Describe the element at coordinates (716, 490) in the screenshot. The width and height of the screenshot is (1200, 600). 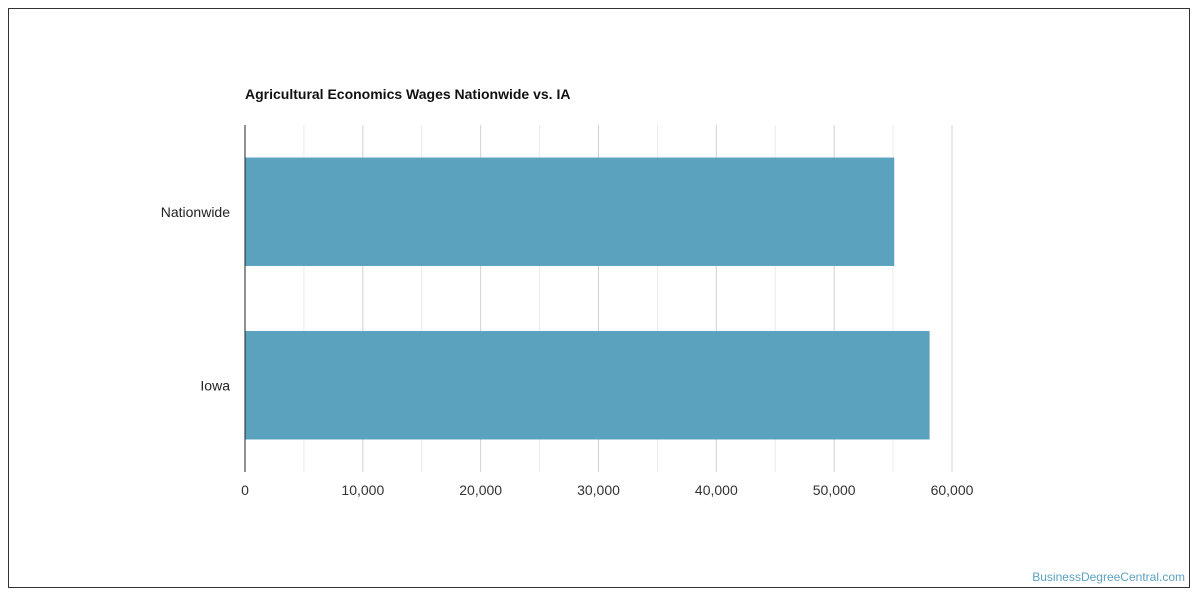
I see `x-tick-label: 40,000` at that location.